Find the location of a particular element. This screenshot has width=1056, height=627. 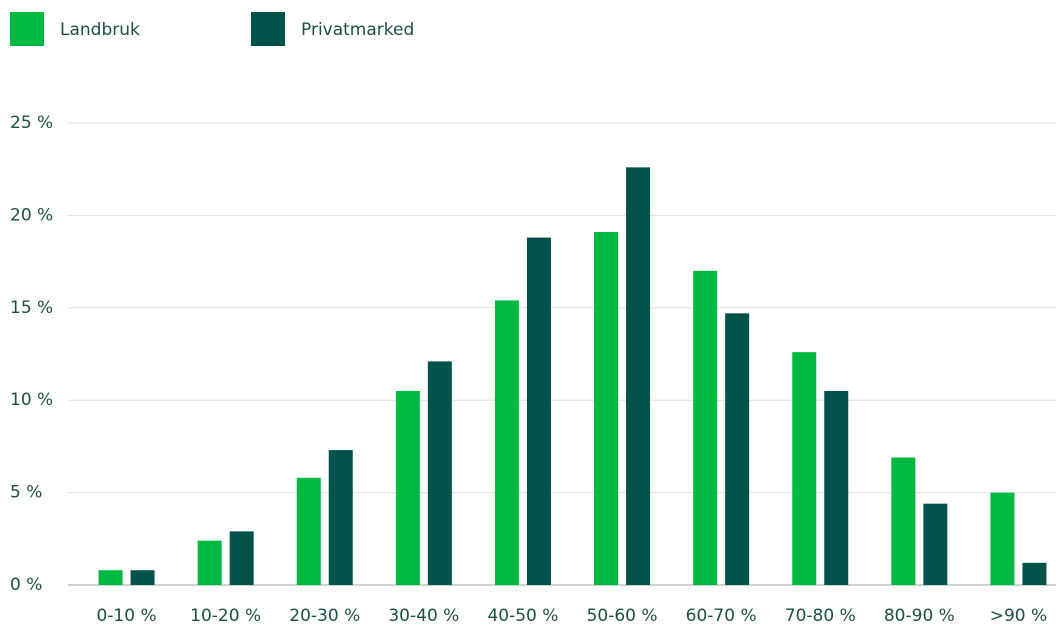

y-tick-label: 10 % is located at coordinates (31, 400).